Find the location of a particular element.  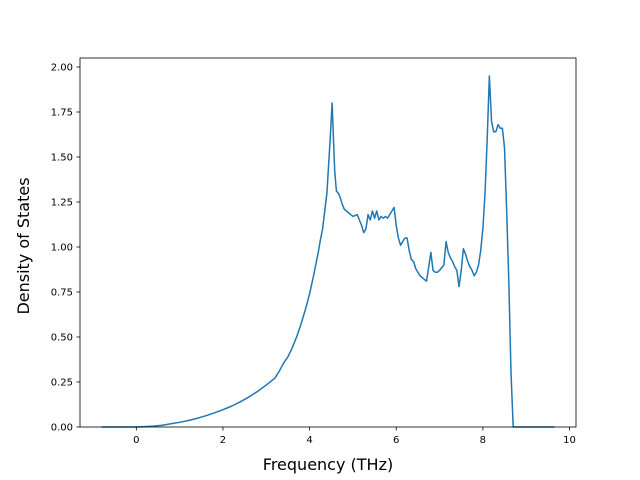

x-tick-label: 2 is located at coordinates (223, 440).